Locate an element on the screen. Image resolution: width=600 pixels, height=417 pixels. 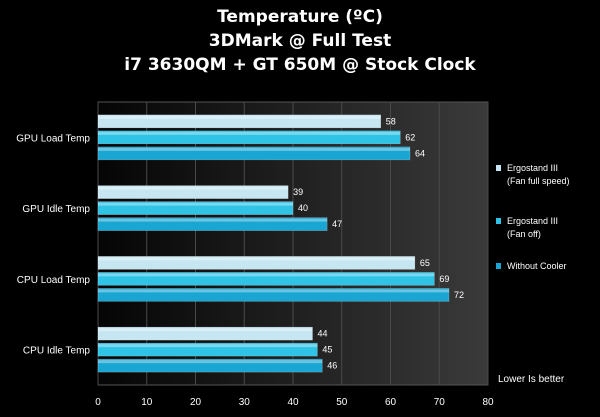
data-label-2-1: 47 is located at coordinates (337, 224).